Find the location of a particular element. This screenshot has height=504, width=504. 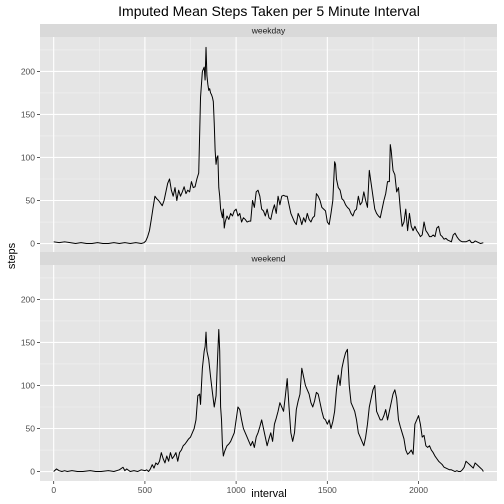

x-axis-title: interval is located at coordinates (268, 494).